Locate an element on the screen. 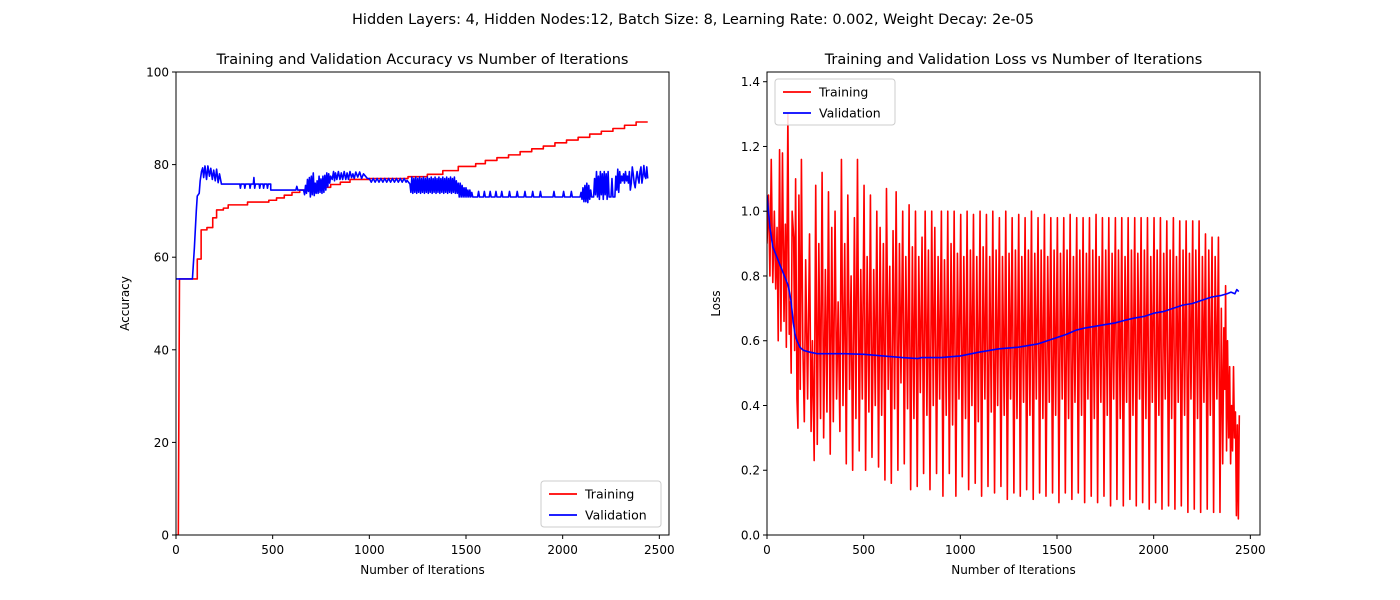 The image size is (1400, 600). accuracy-legend-label-validation: Validation is located at coordinates (616, 515).